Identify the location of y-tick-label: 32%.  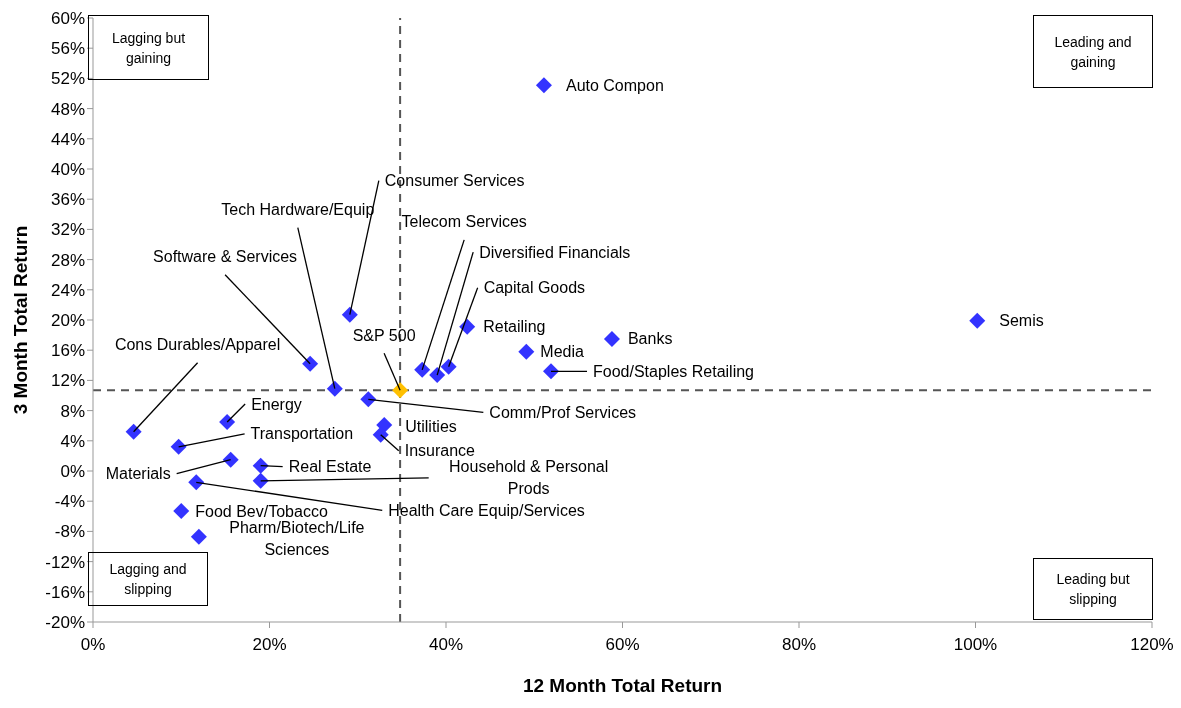
(67, 230).